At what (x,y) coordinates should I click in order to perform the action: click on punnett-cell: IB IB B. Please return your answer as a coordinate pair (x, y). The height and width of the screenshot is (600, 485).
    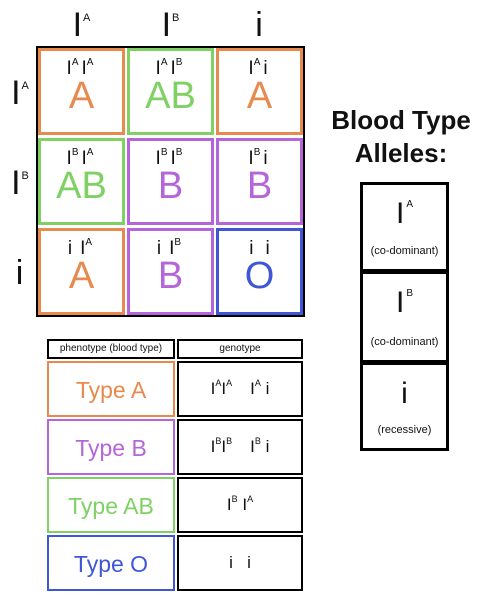
    Looking at the image, I should click on (170, 181).